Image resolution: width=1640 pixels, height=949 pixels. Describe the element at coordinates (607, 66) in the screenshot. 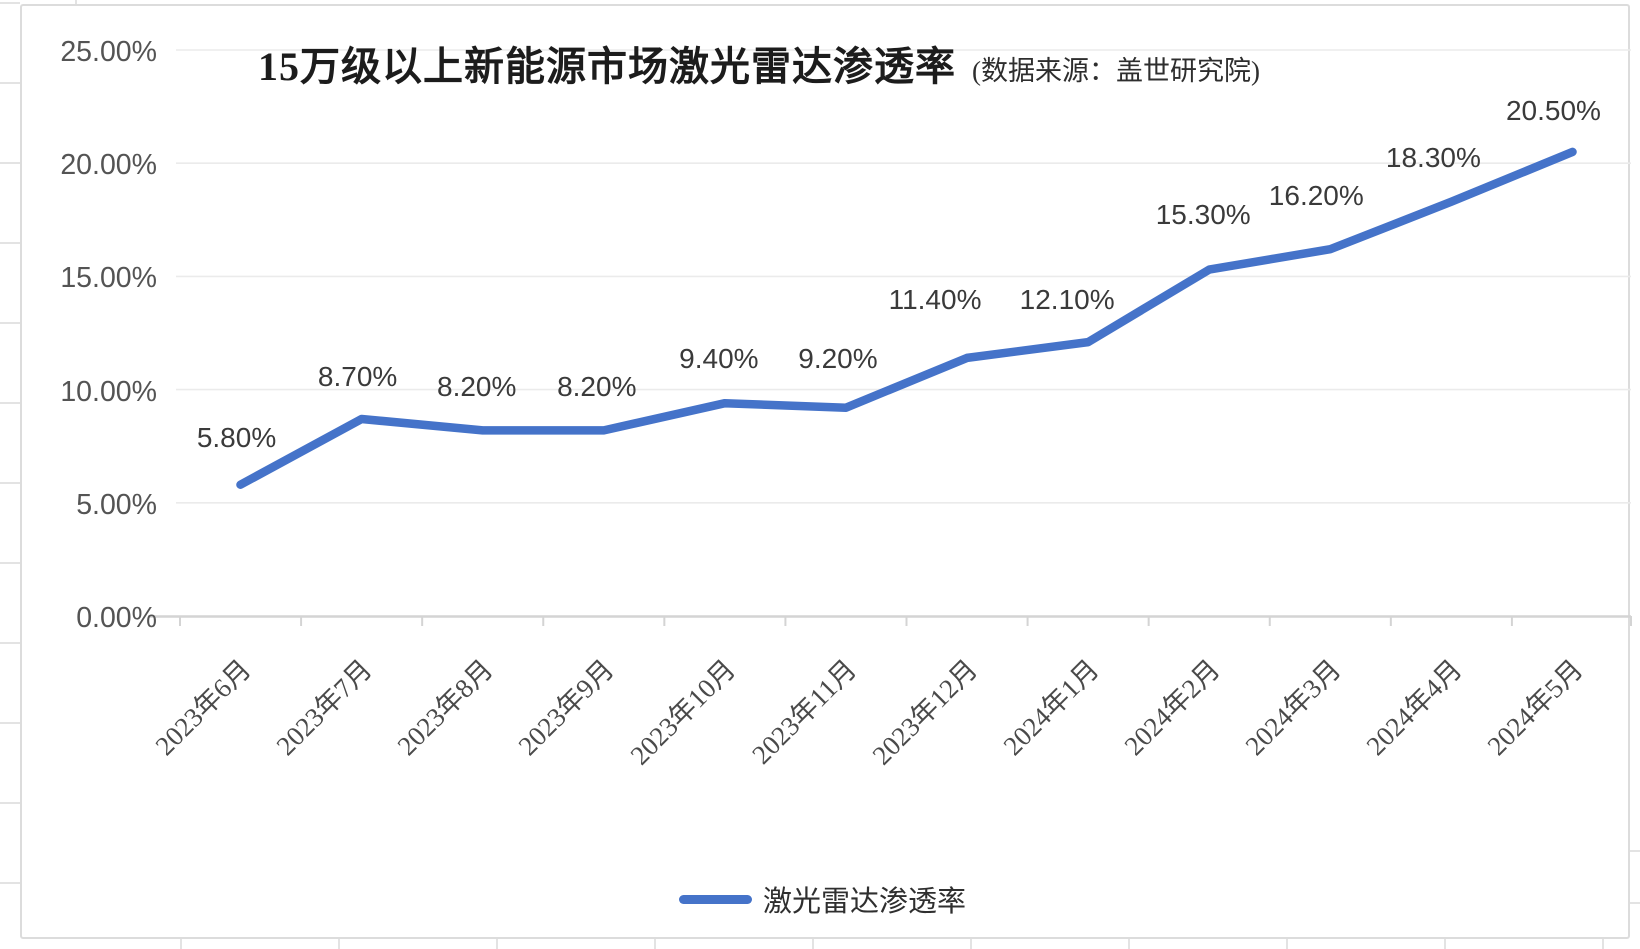

I see `chart-title: 15万级以上新能源市场激光雷达渗透率` at that location.